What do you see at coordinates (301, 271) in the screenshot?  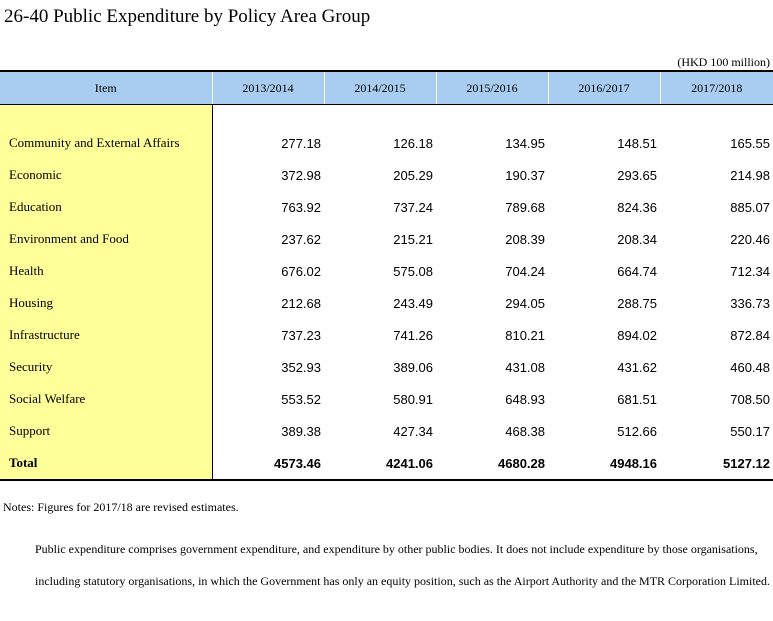 I see `value-cell: 676.02` at bounding box center [301, 271].